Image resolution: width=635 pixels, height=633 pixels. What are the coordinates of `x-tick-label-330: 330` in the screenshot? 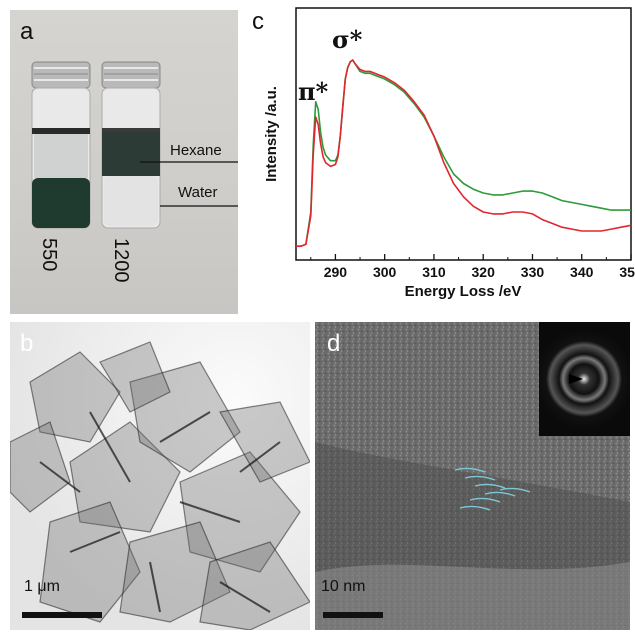 It's located at (533, 272).